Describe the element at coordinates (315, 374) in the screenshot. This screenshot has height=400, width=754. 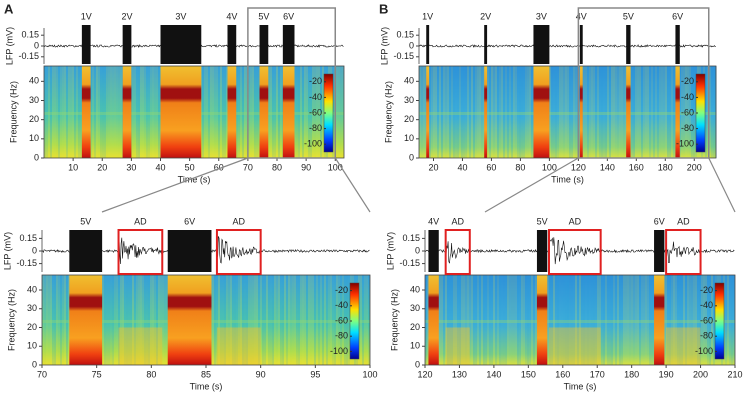
I see `x-tick-label: 95` at that location.